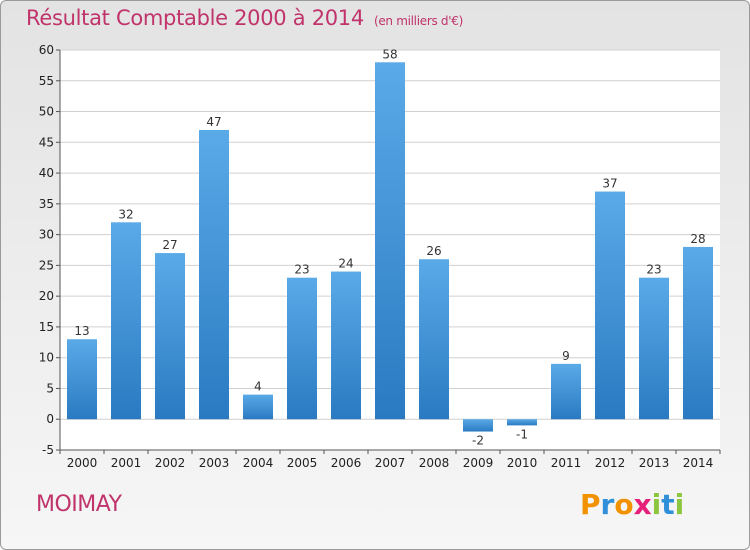  I want to click on y-tick-label: 0, so click(50, 419).